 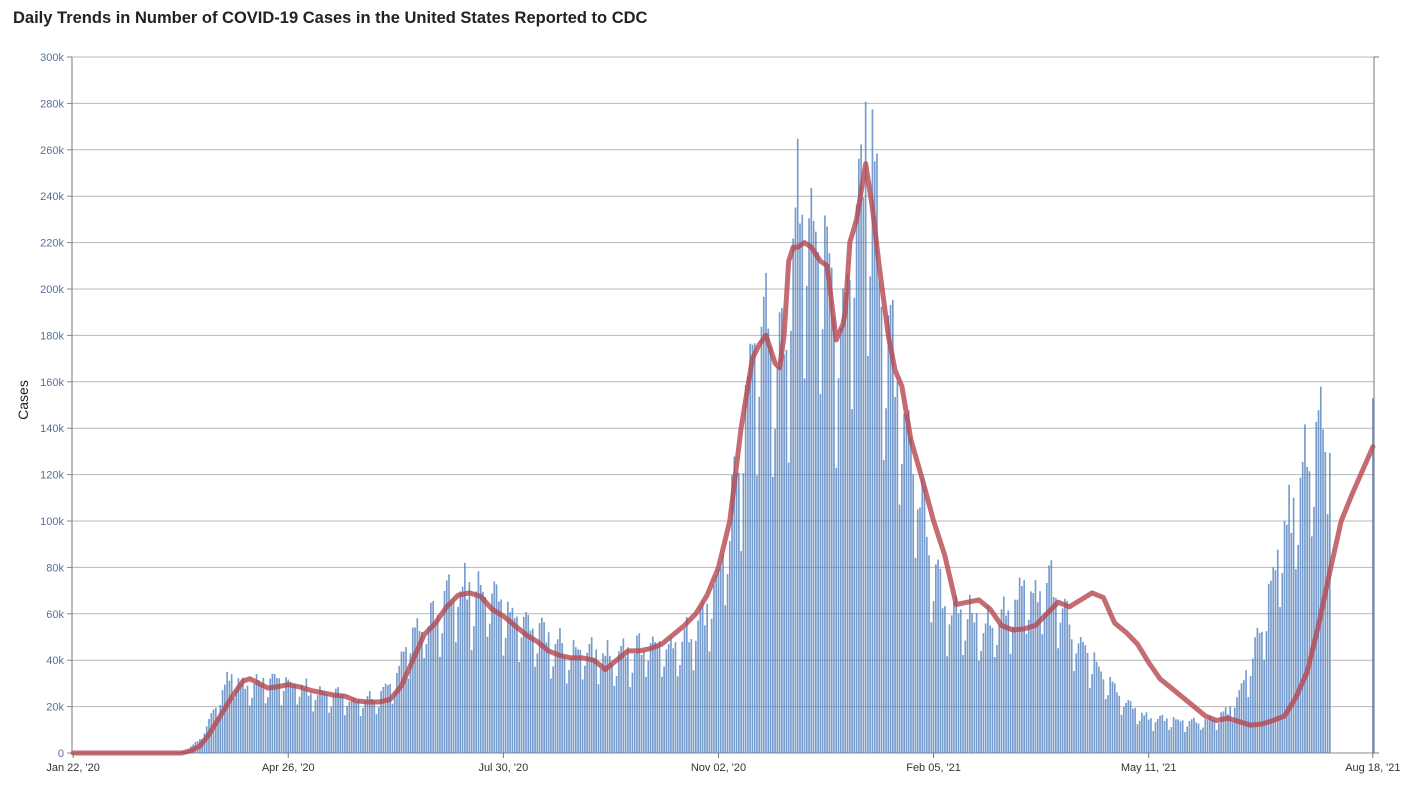 What do you see at coordinates (55, 661) in the screenshot?
I see `y-tick-label: 40k` at bounding box center [55, 661].